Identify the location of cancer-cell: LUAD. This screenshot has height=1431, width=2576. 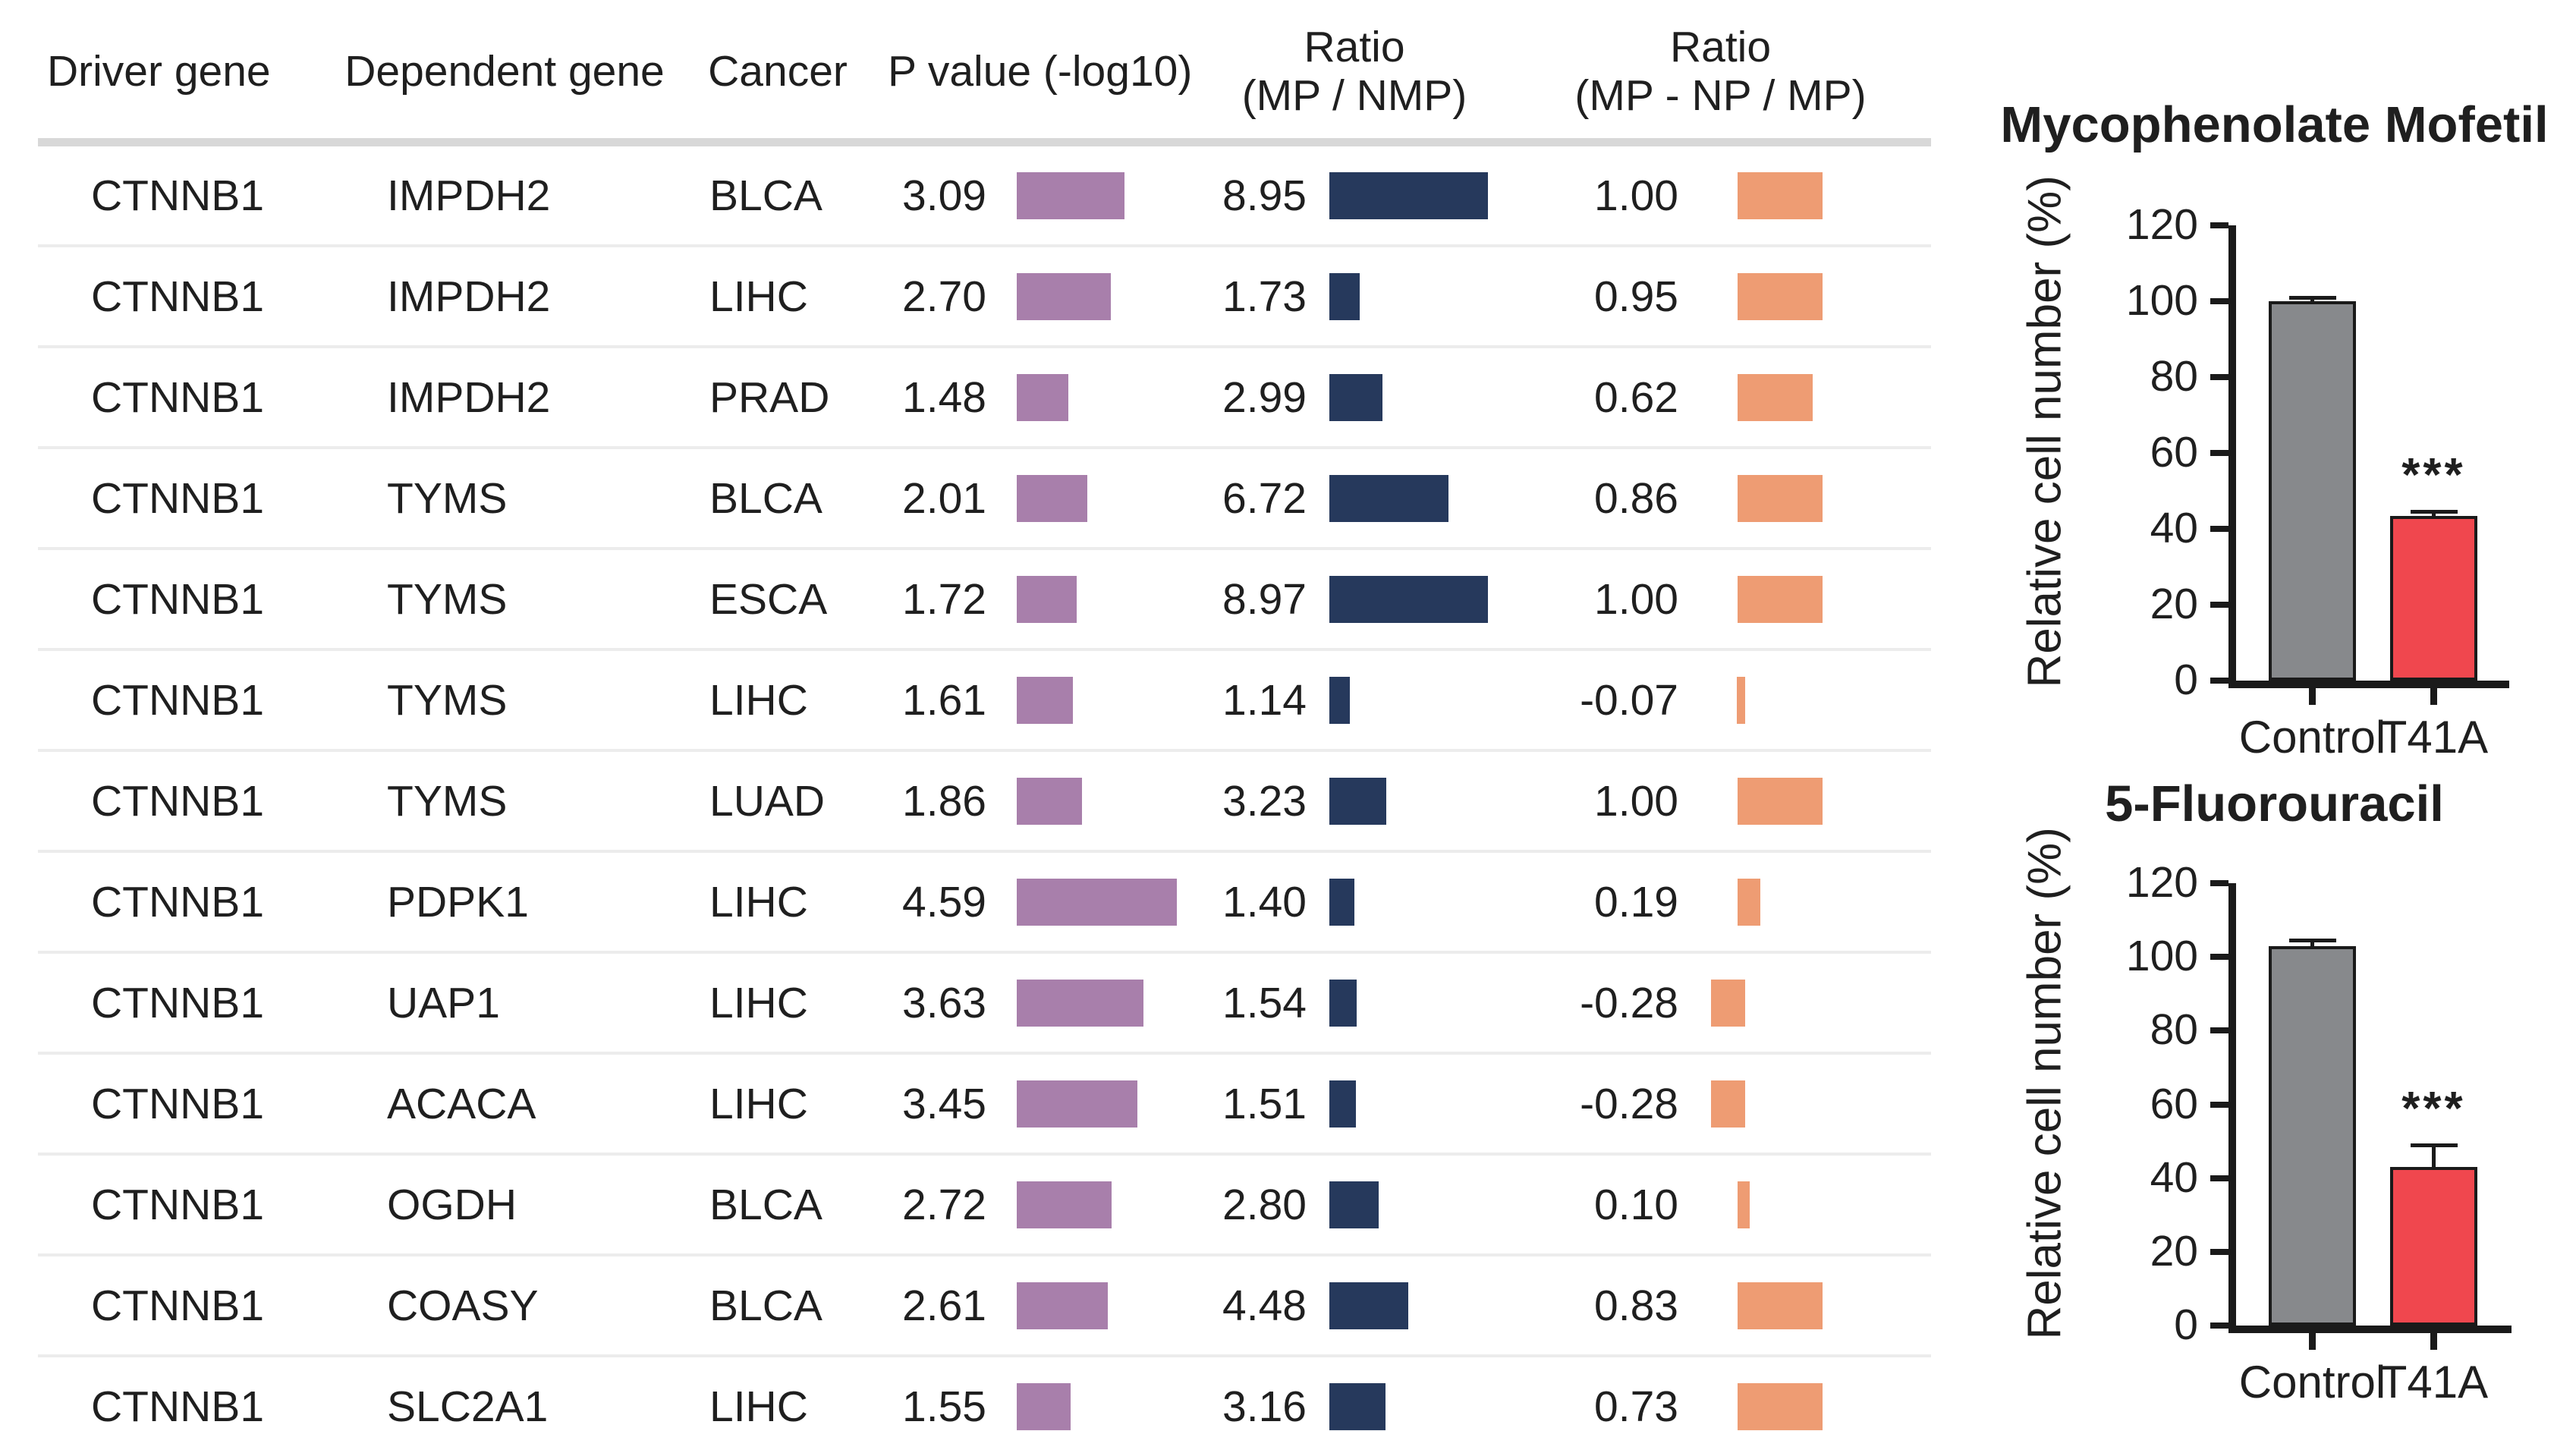
(767, 801).